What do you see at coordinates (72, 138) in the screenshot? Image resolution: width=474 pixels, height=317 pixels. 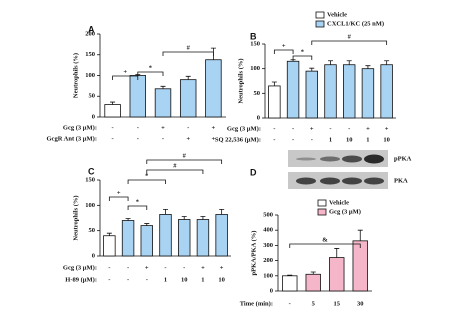 I see `row-label: GcgR Ant (3 µM):` at bounding box center [72, 138].